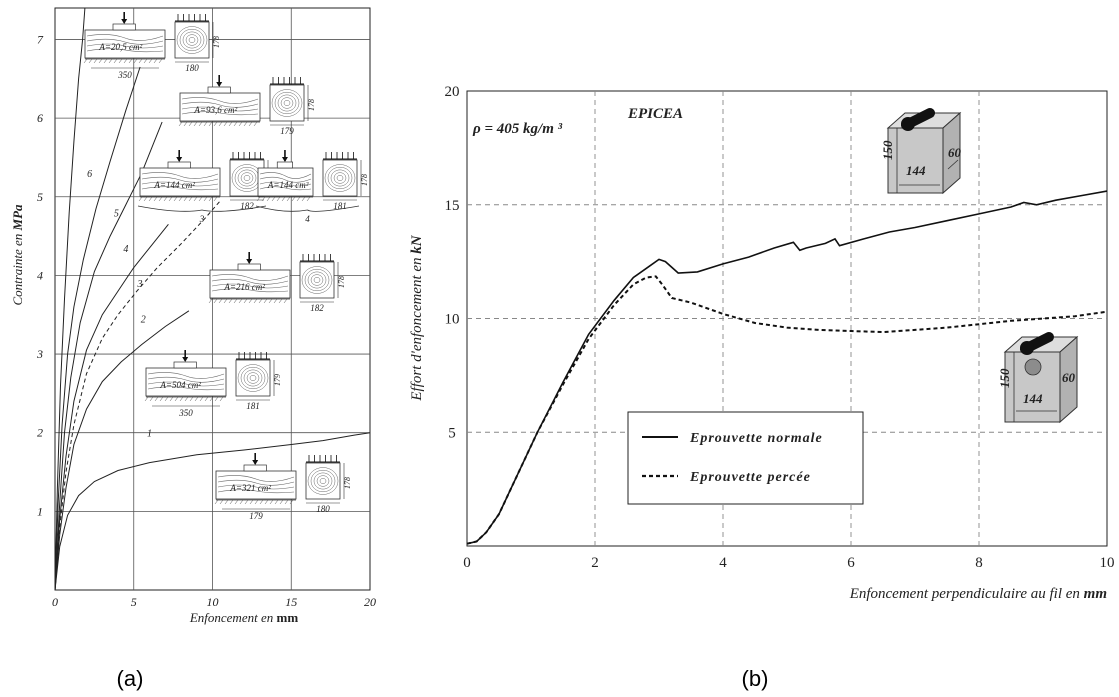 The image size is (1119, 697). What do you see at coordinates (283, 487) in the screenshot?
I see `specimen-inset: A=321 cm² 179 178 180` at bounding box center [283, 487].